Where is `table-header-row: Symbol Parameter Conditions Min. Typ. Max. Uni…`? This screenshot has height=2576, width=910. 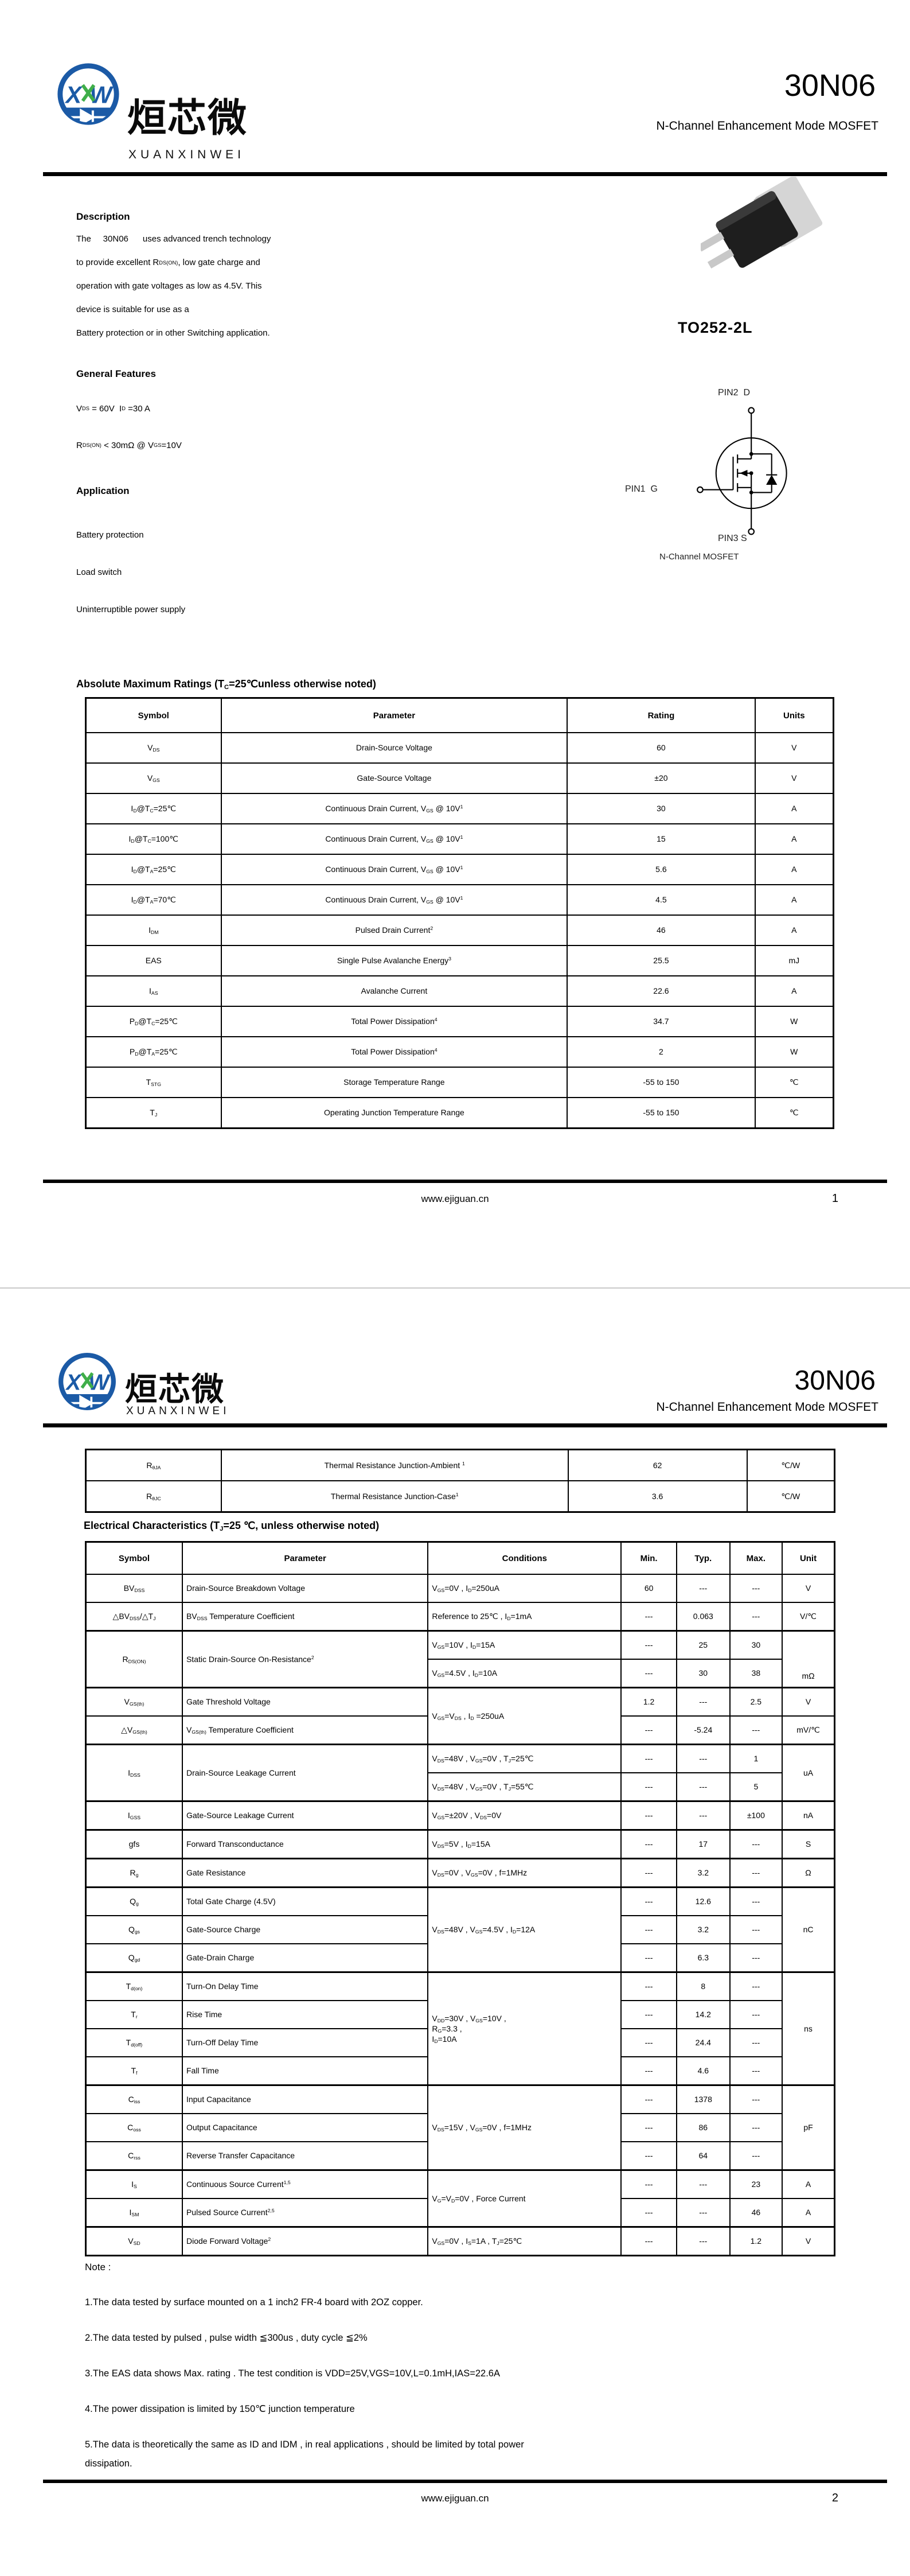 table-header-row: Symbol Parameter Conditions Min. Typ. Max. Uni… is located at coordinates (460, 1558).